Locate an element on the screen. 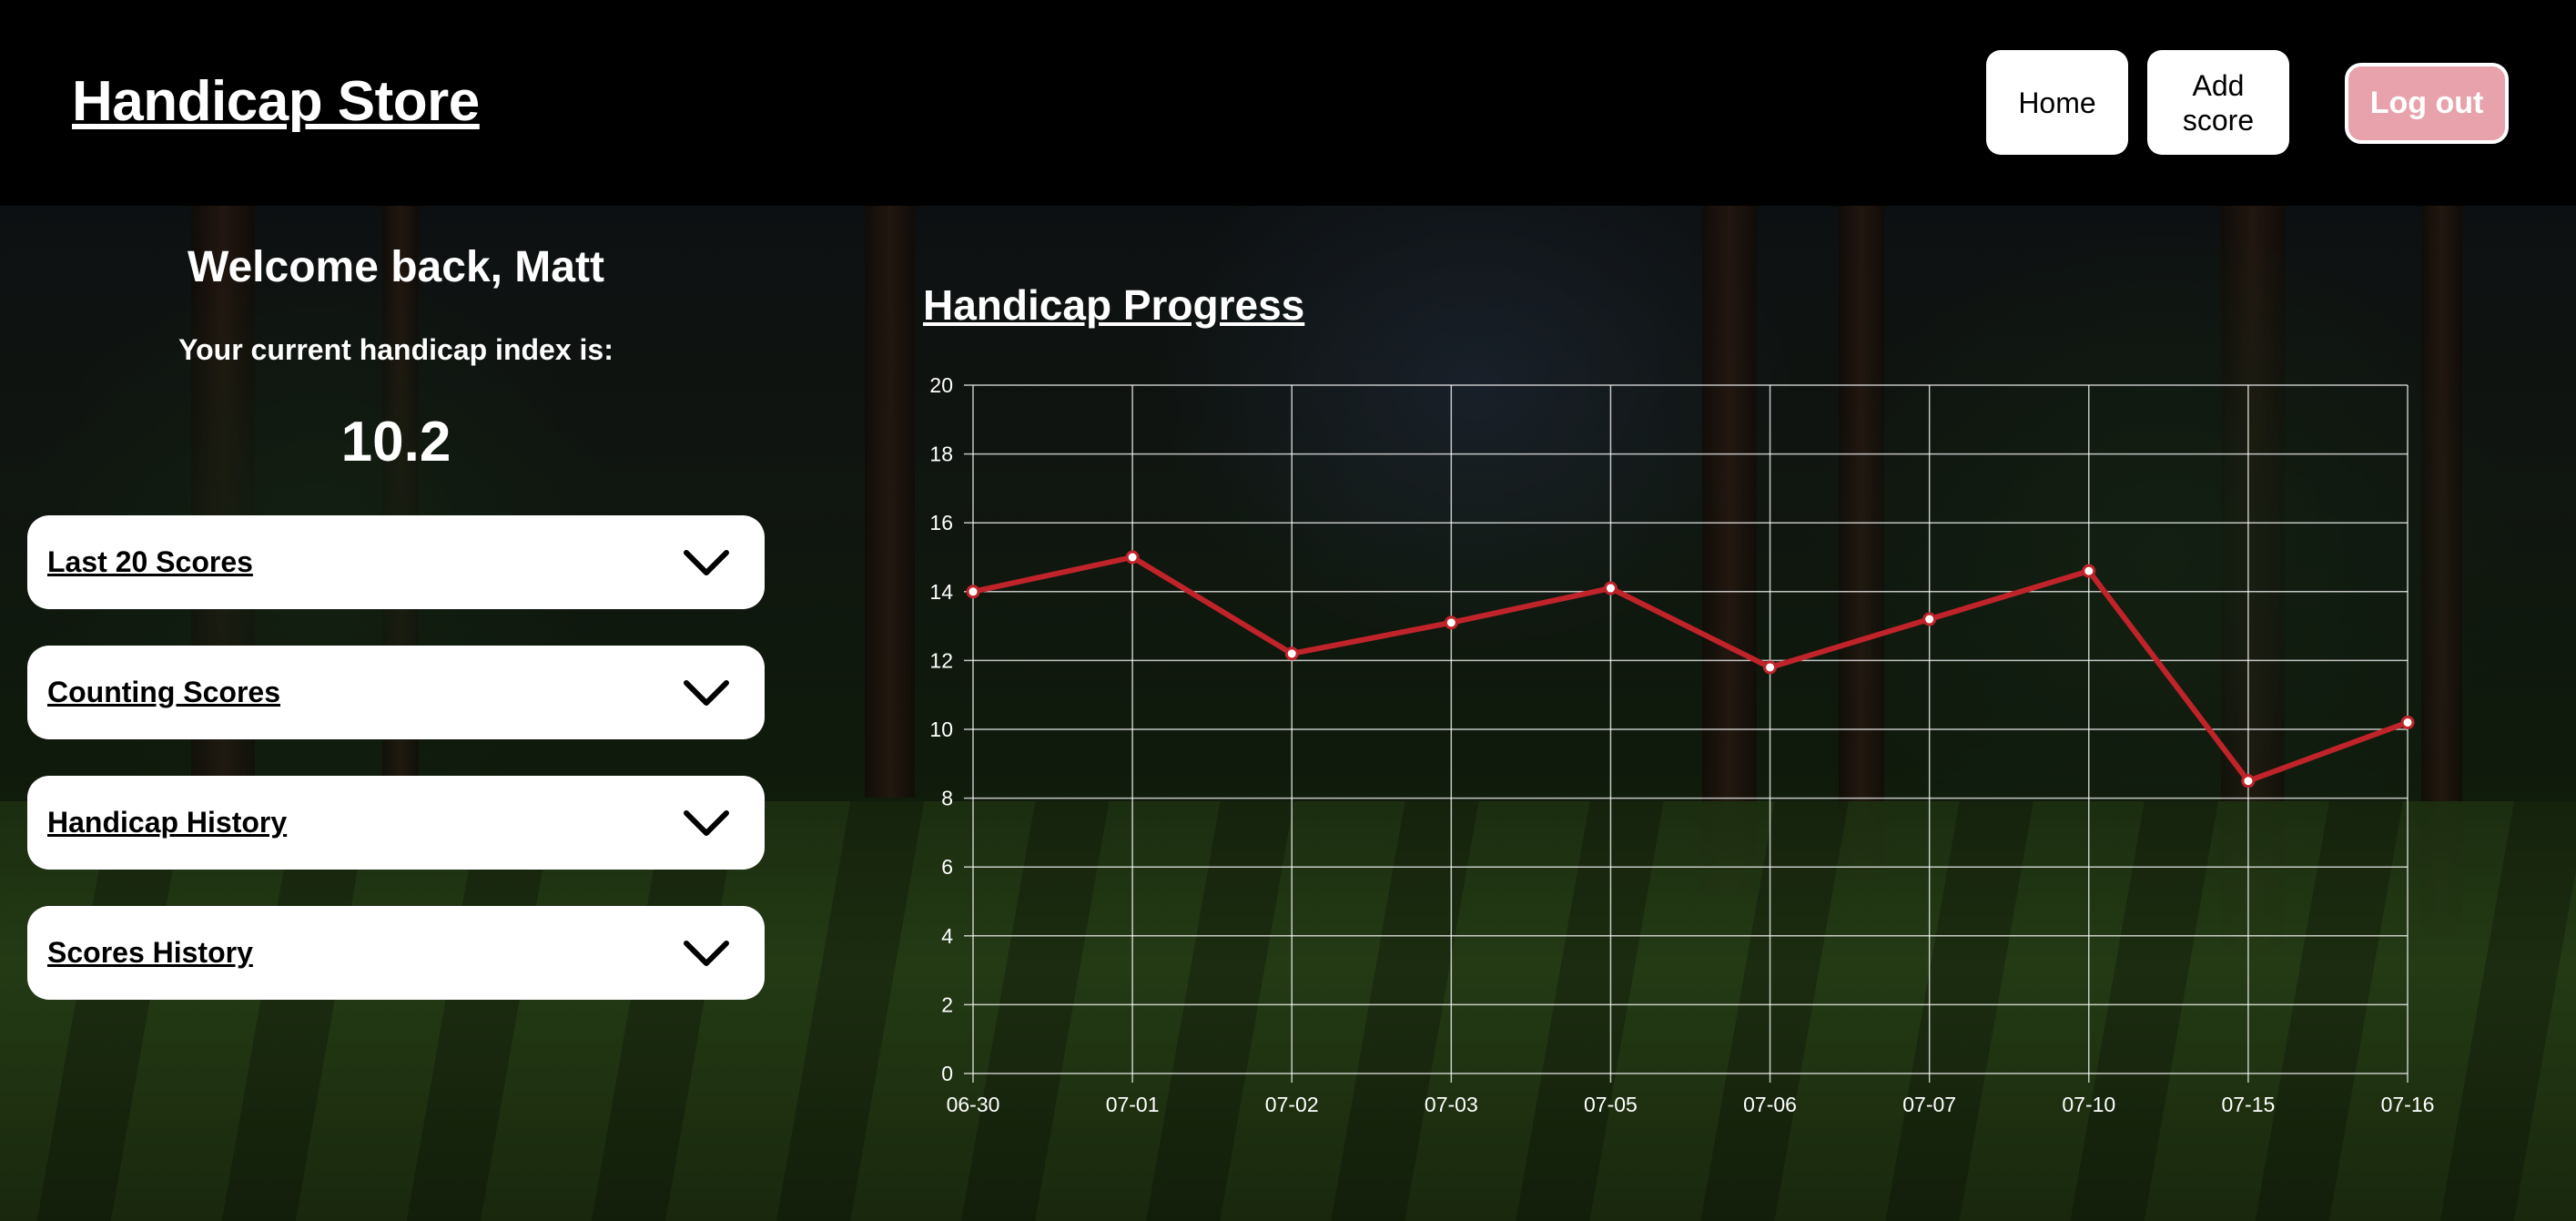  accordion-label: Last 20 Scores is located at coordinates (150, 561).